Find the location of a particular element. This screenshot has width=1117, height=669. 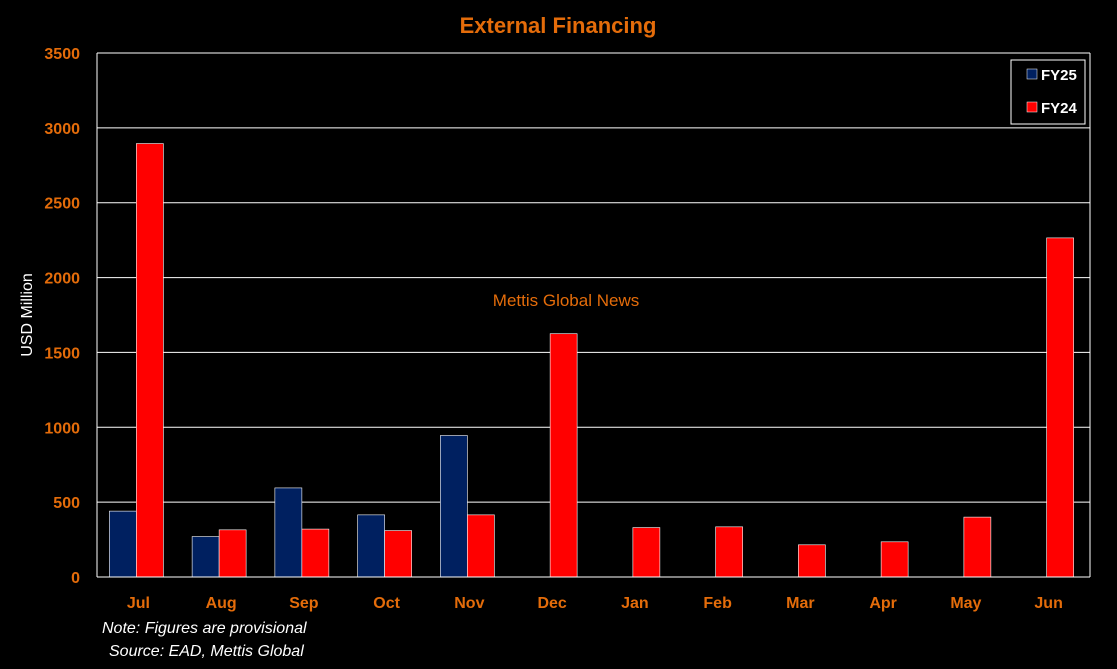

chart-title: External Financing is located at coordinates (558, 25).